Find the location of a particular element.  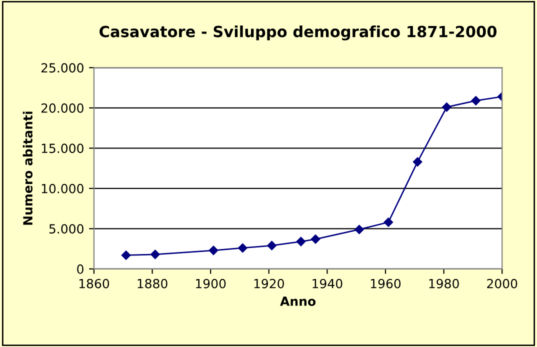

x-tick-label: 1860 is located at coordinates (94, 283).